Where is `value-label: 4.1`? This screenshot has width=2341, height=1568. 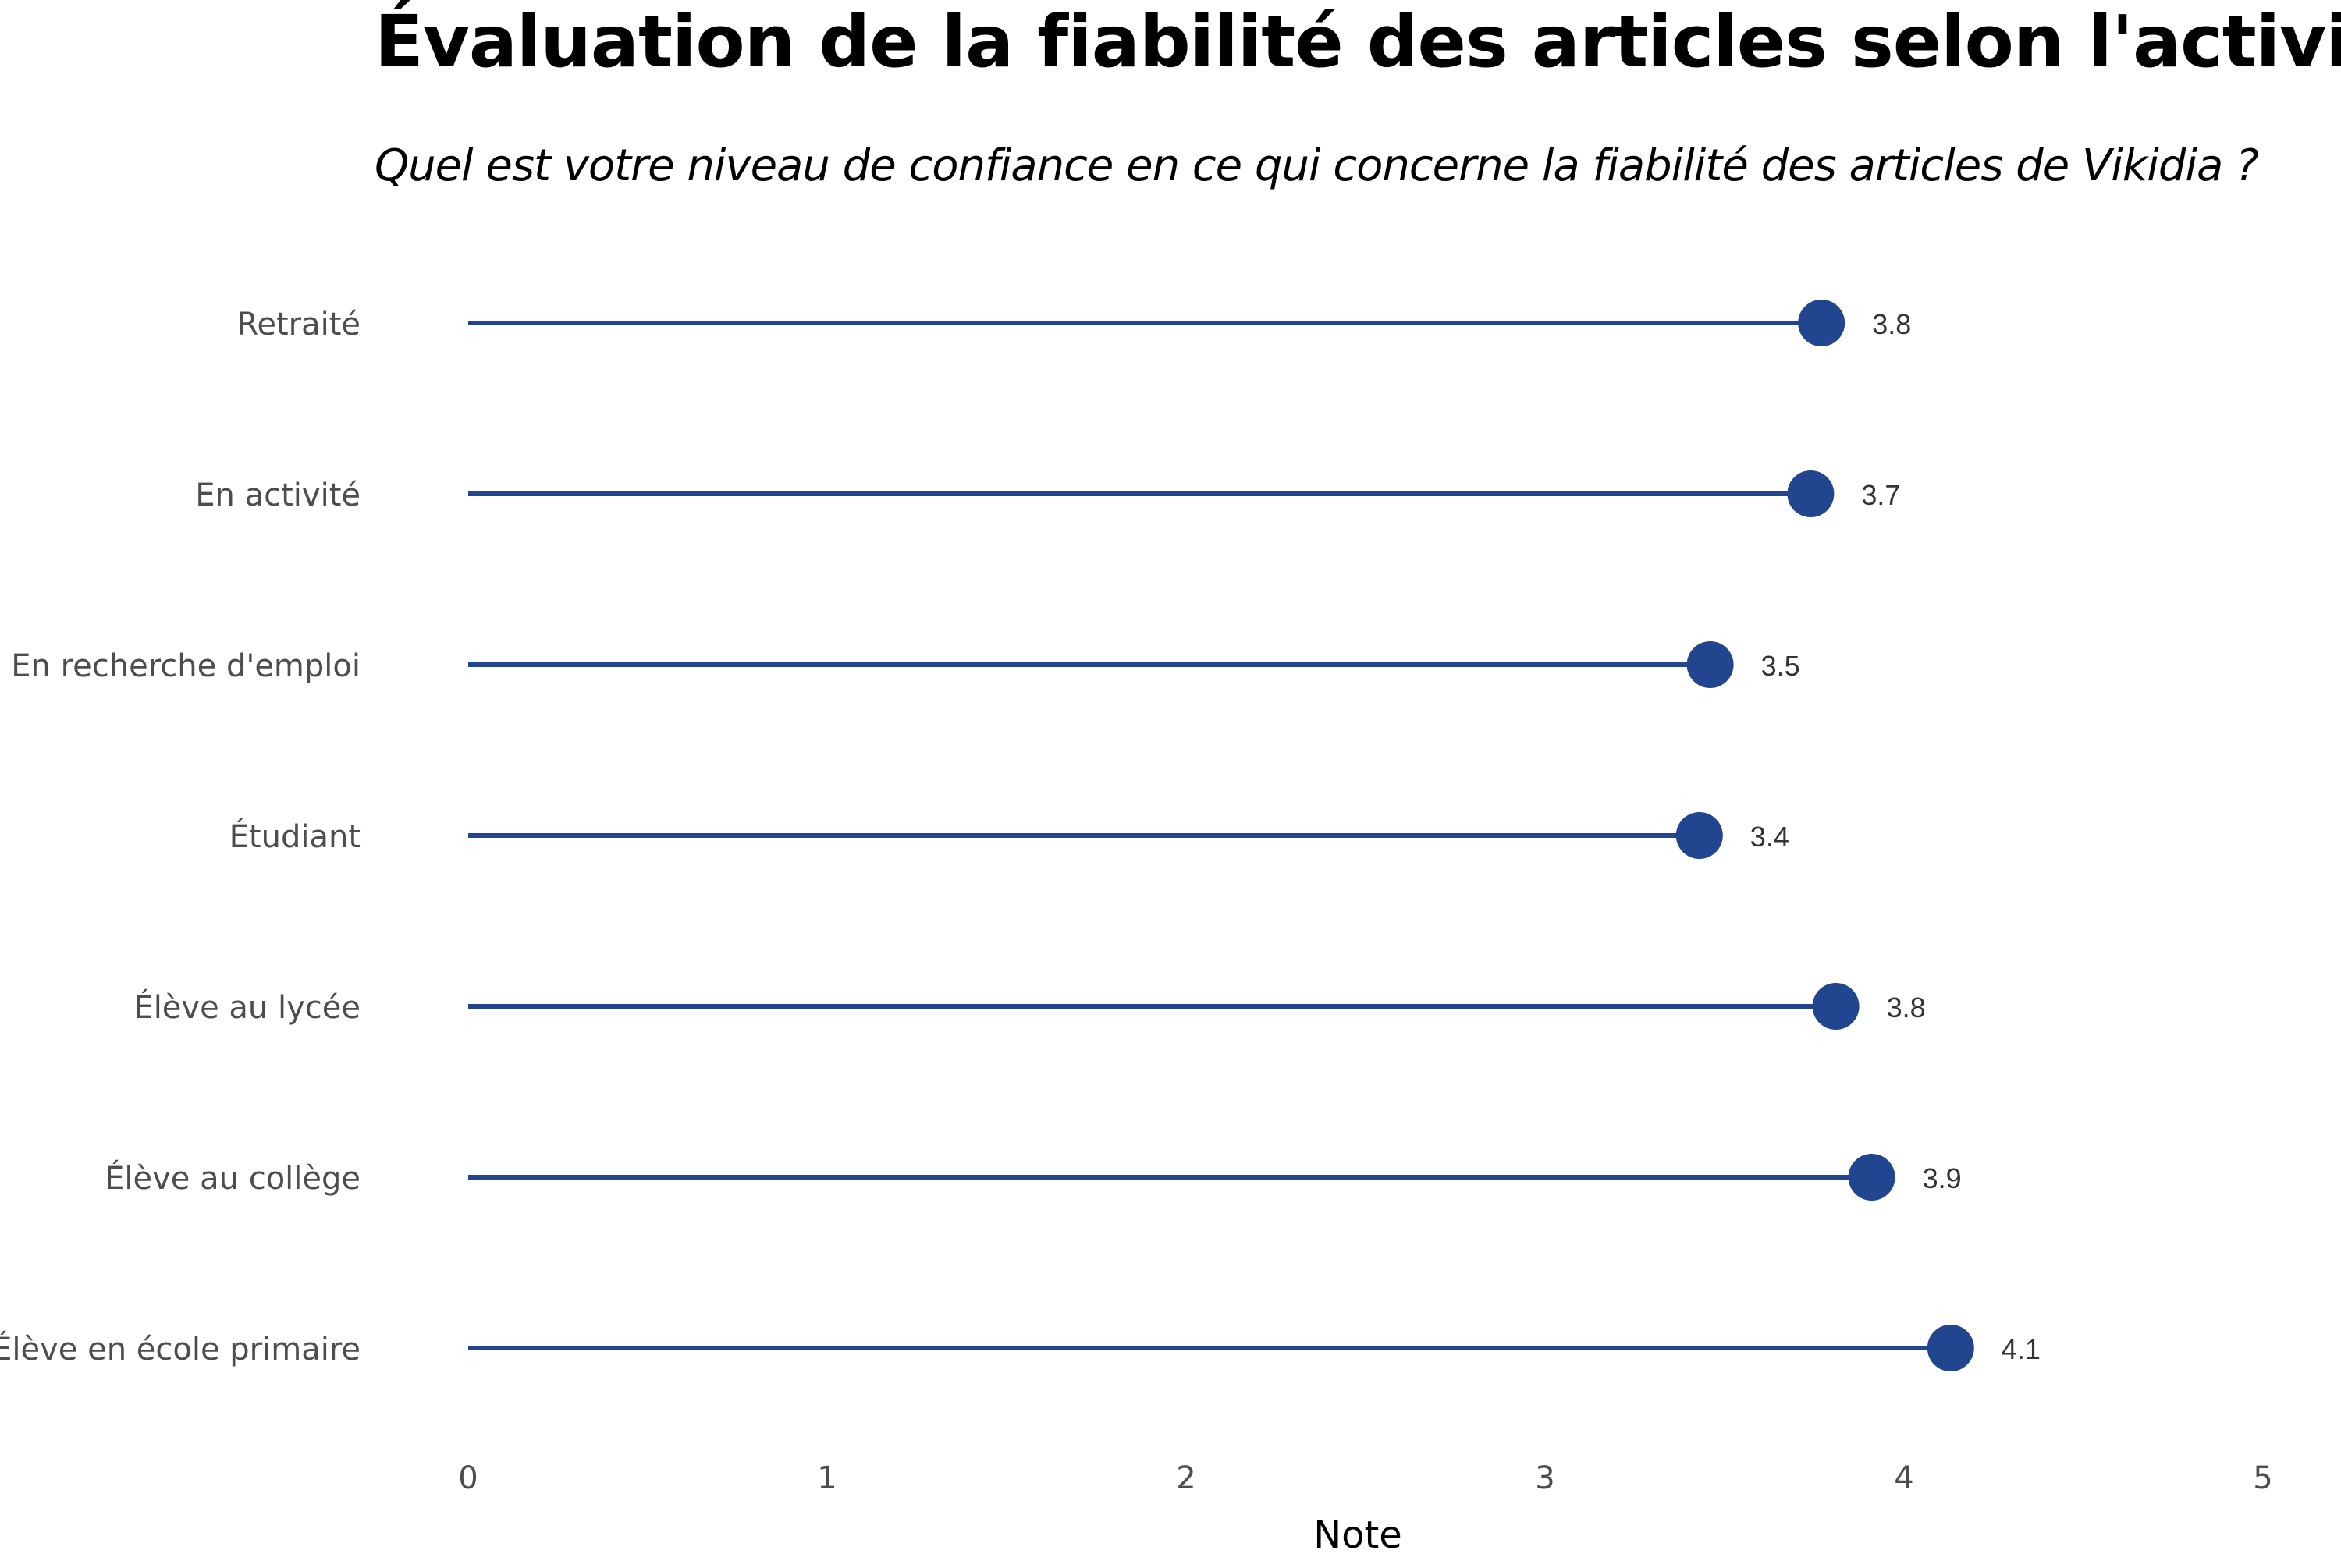
value-label: 4.1 is located at coordinates (2021, 1349).